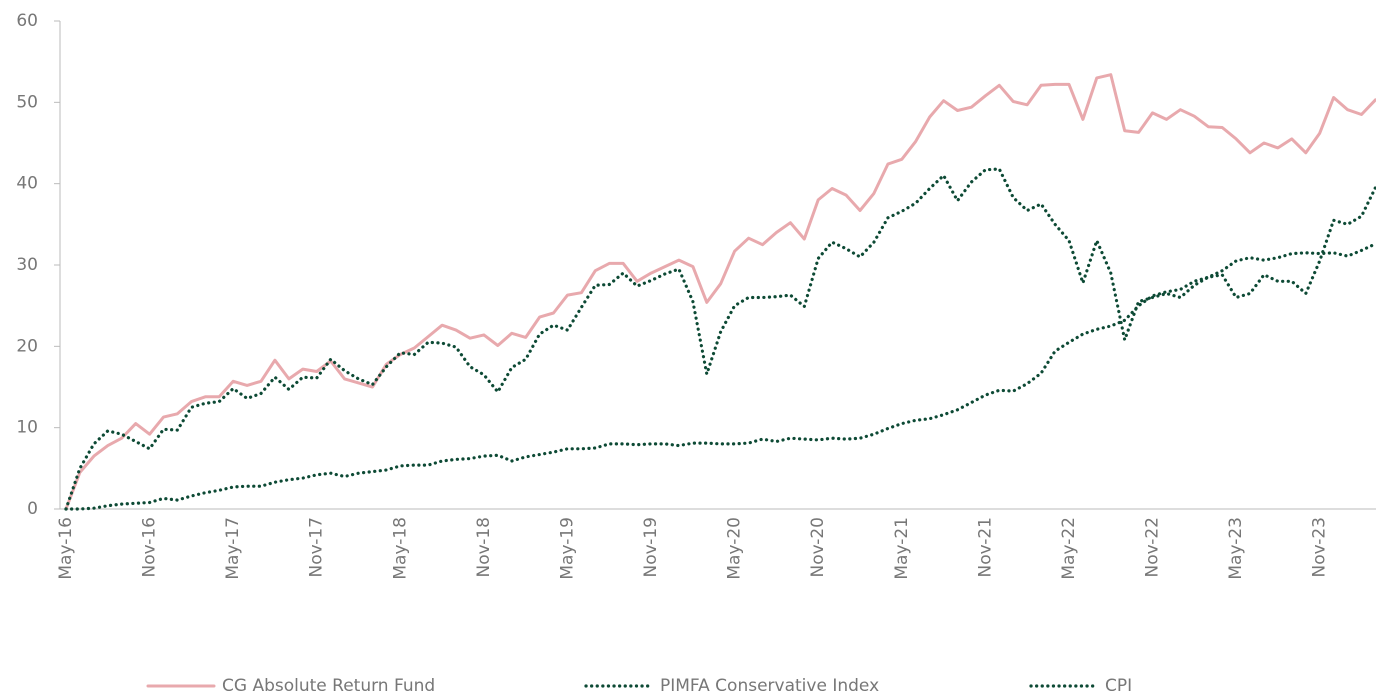 The width and height of the screenshot is (1376, 697). Describe the element at coordinates (567, 548) in the screenshot. I see `x-tick-label: May-19` at that location.